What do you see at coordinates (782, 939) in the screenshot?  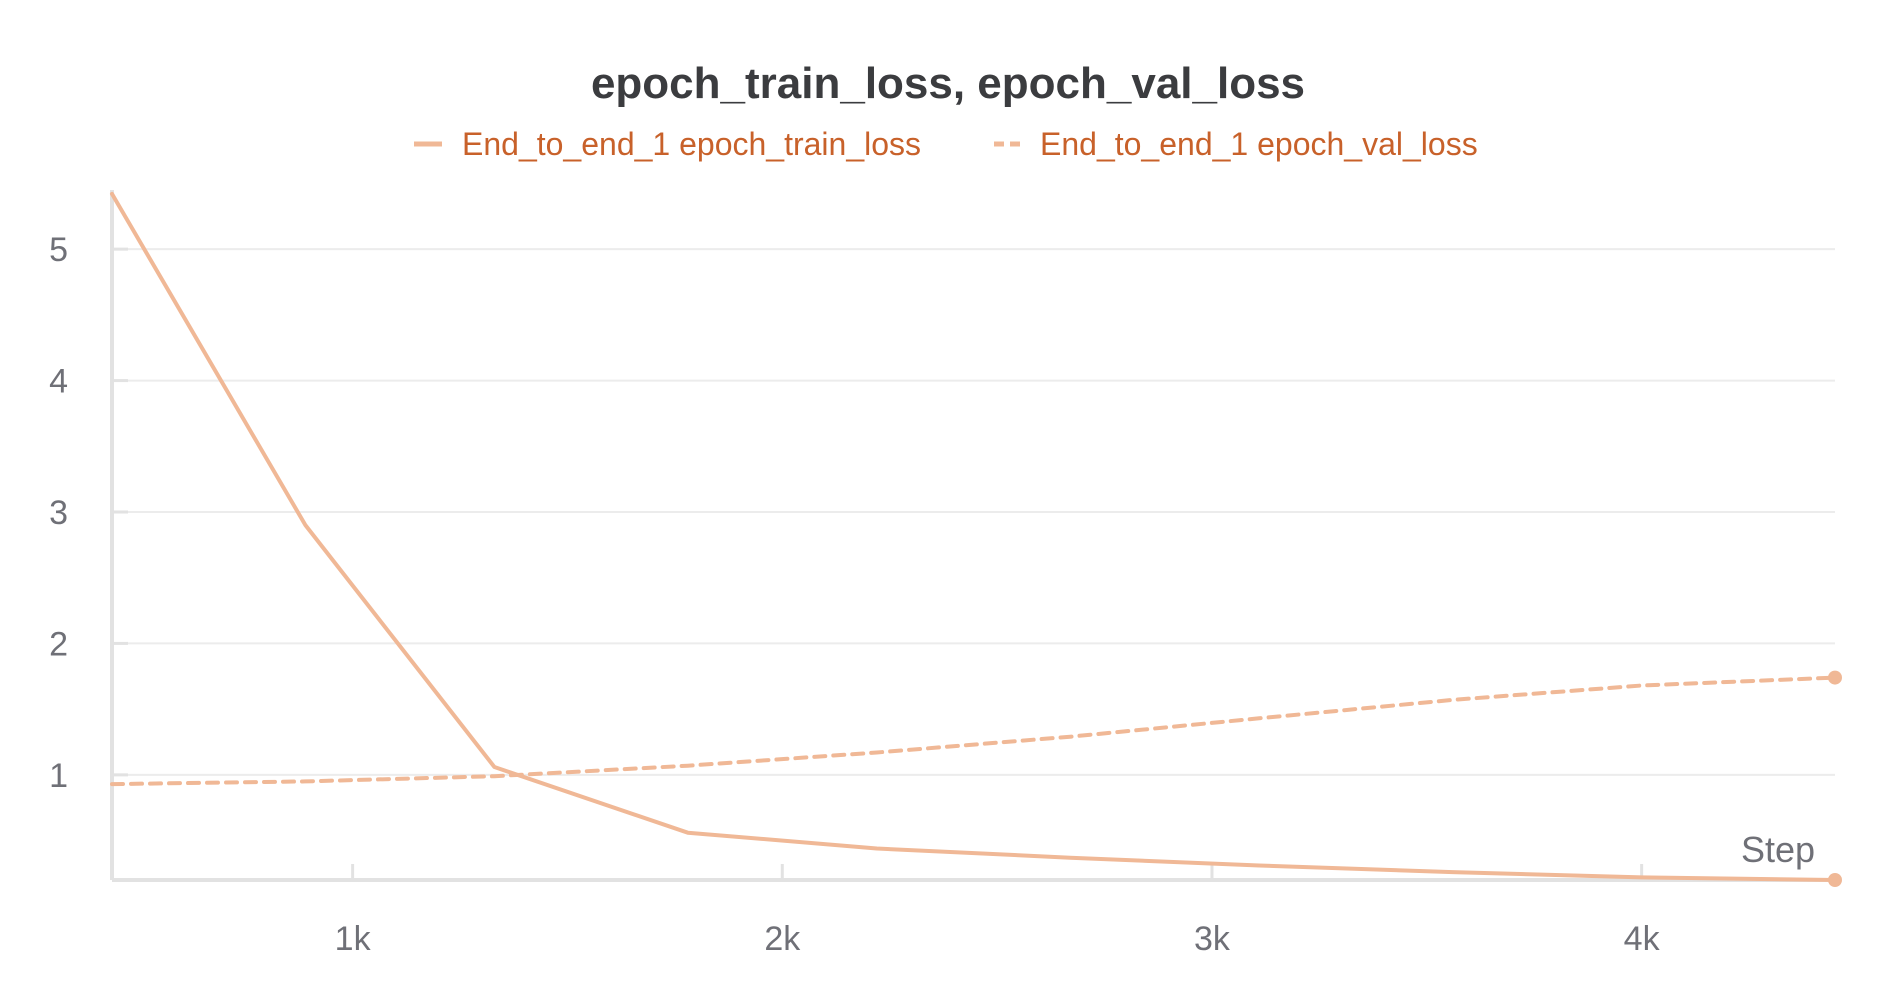 I see `x-tick-label-2000: 2k` at bounding box center [782, 939].